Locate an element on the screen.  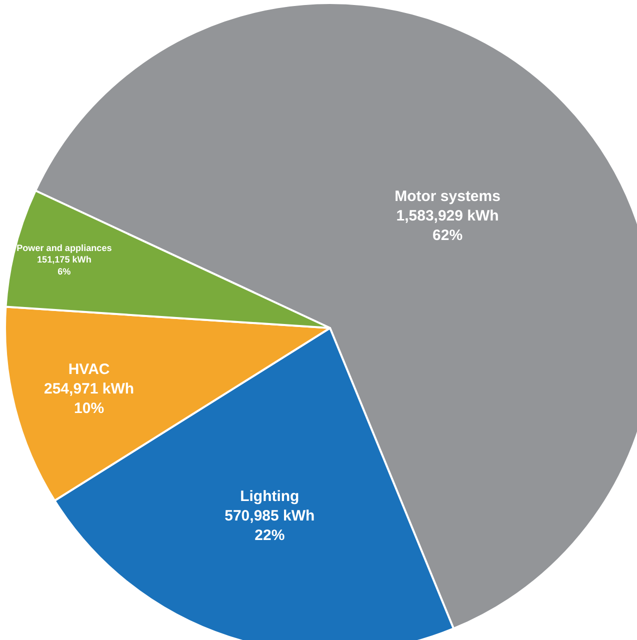
slice-label: Power and appliances is located at coordinates (64, 247).